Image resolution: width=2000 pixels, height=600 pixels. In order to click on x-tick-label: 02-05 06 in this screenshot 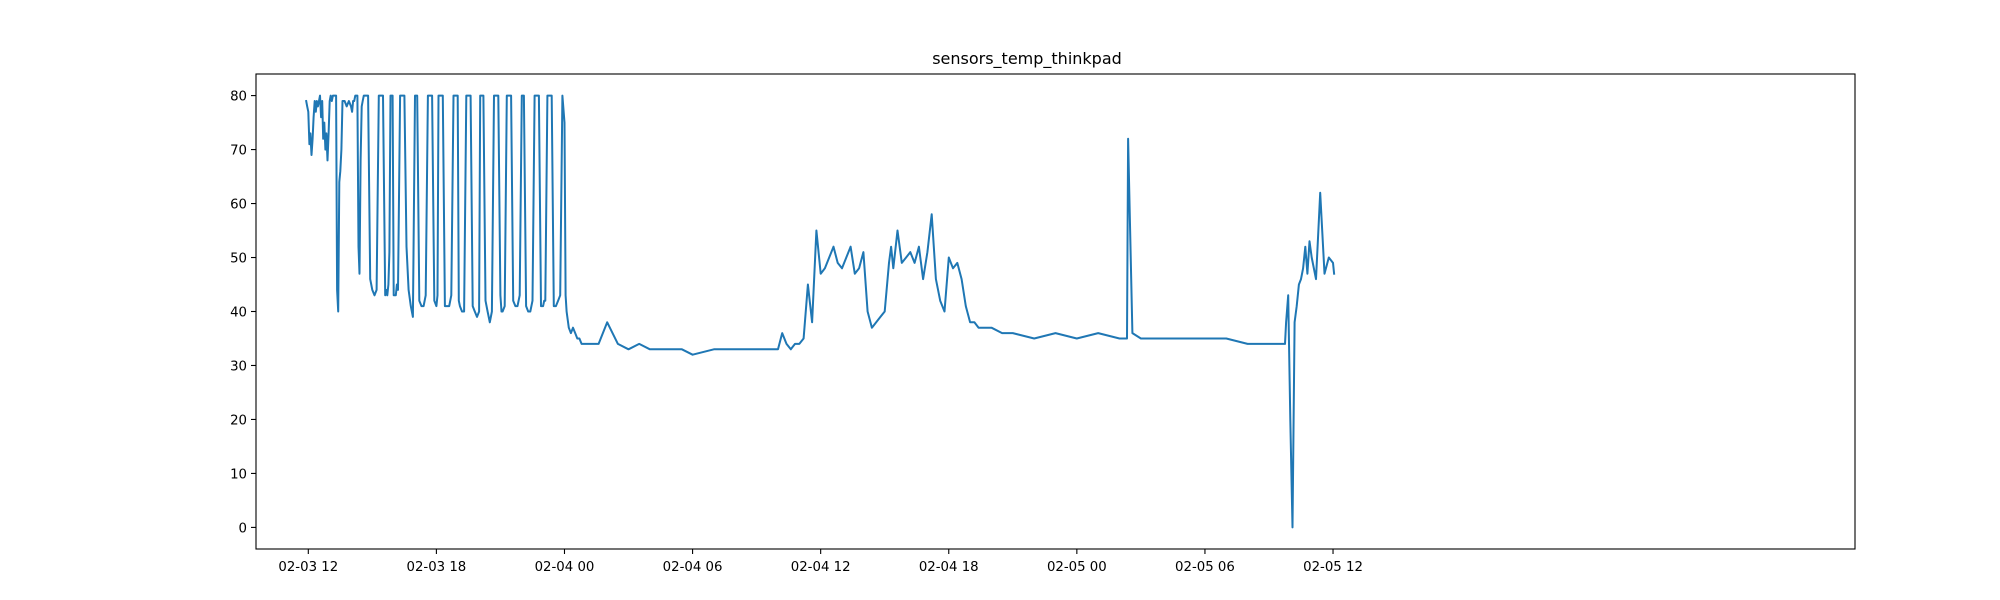, I will do `click(1205, 567)`.